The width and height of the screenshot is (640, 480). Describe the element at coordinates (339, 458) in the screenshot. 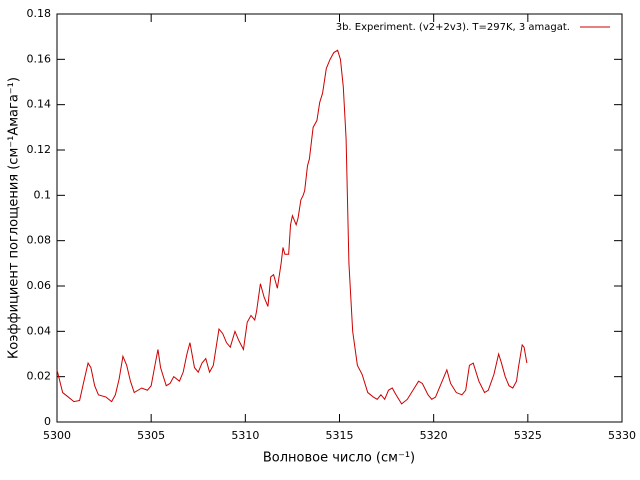

I see `x-axis-label: Волновое число (см⁻¹)` at that location.